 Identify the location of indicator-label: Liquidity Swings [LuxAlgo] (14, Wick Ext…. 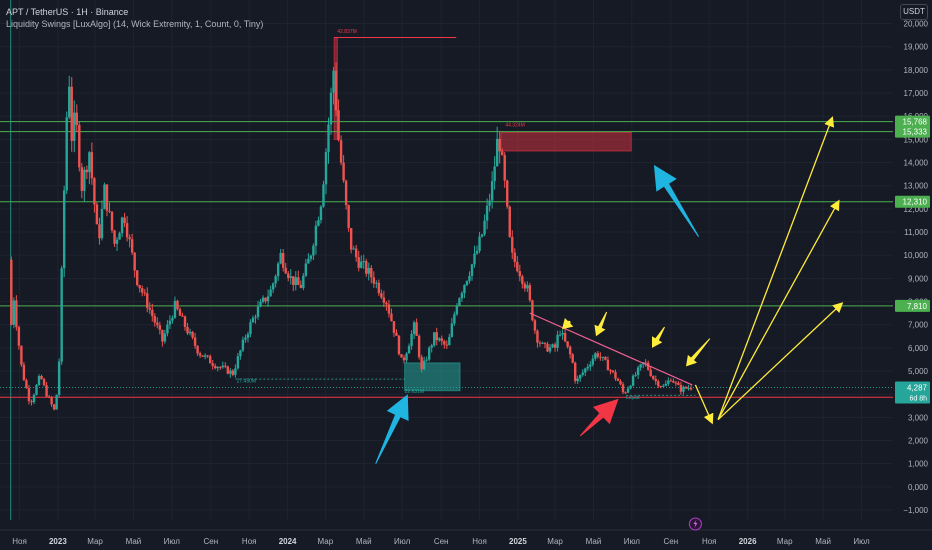
(135, 24).